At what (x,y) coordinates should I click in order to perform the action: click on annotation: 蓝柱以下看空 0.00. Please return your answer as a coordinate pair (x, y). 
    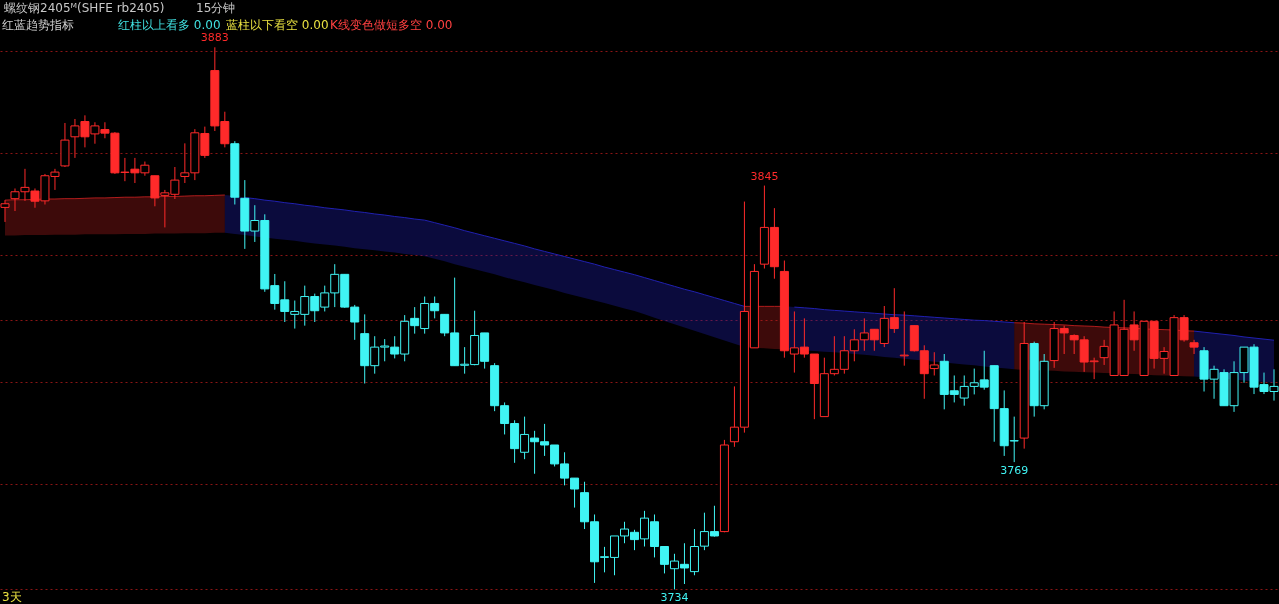
    Looking at the image, I should click on (277, 25).